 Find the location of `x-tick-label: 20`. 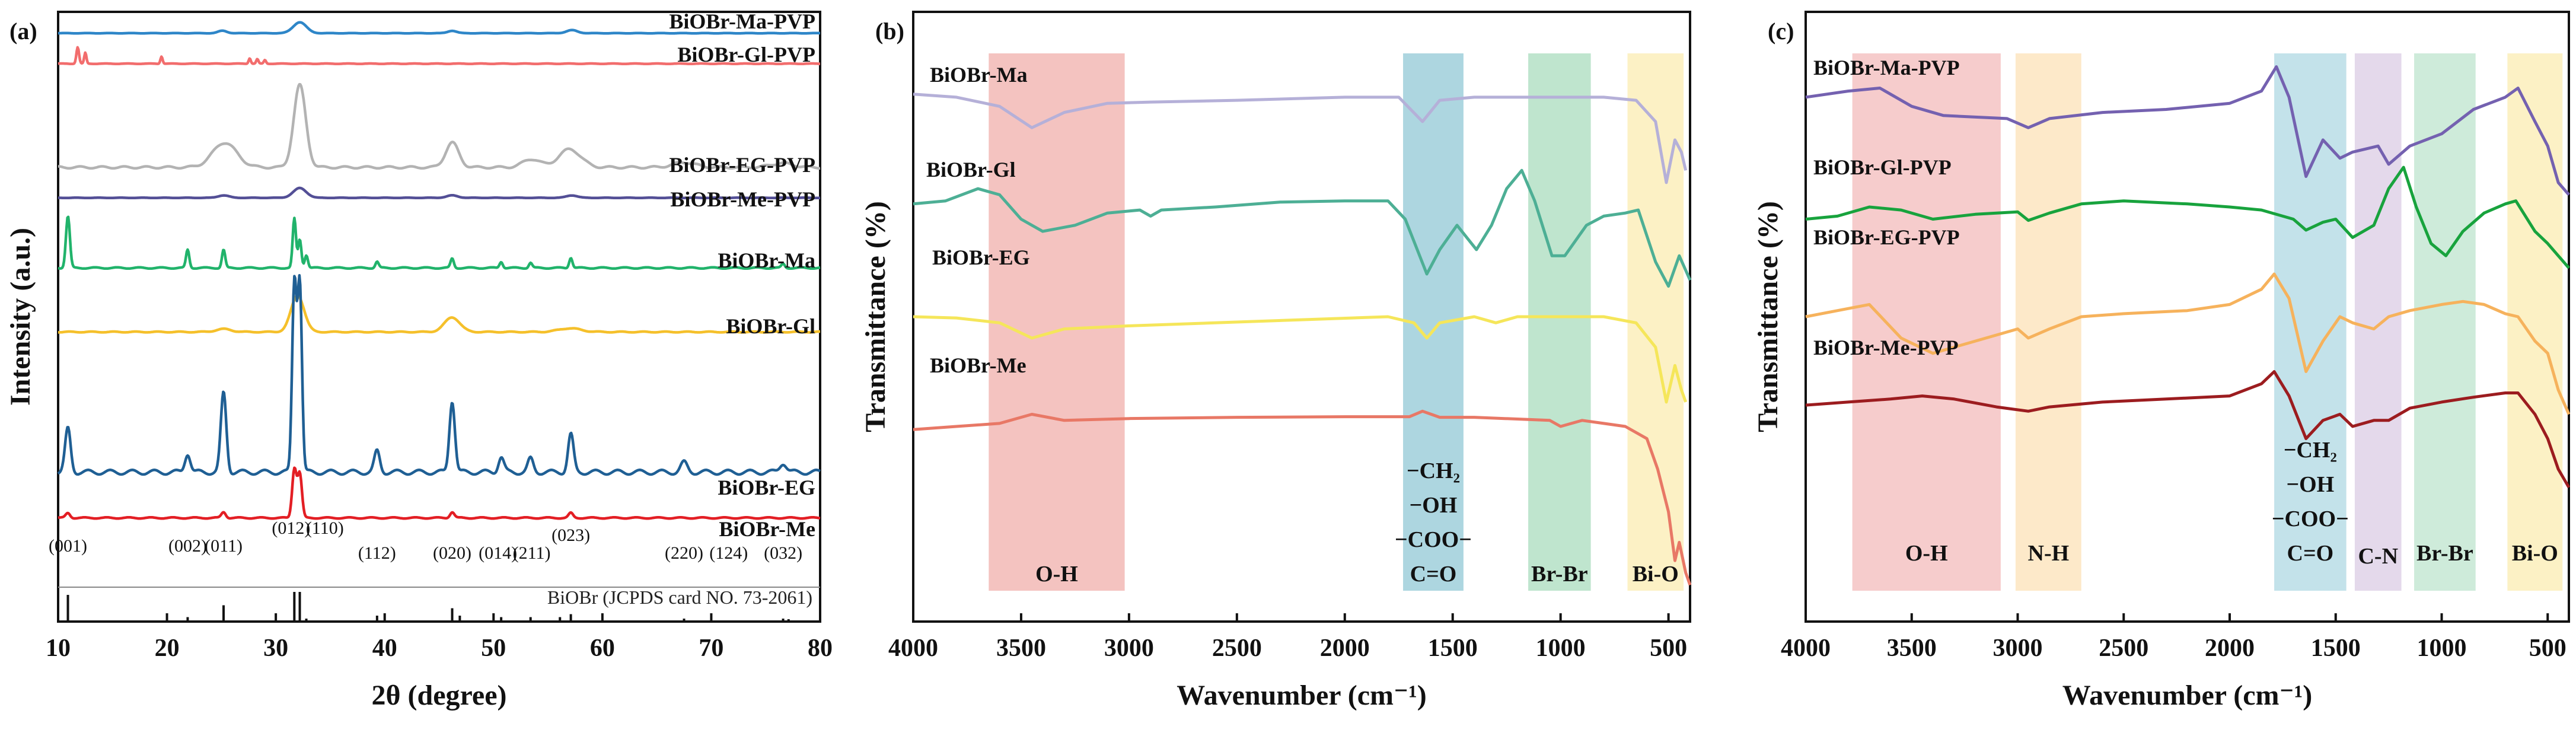

x-tick-label: 20 is located at coordinates (167, 648).